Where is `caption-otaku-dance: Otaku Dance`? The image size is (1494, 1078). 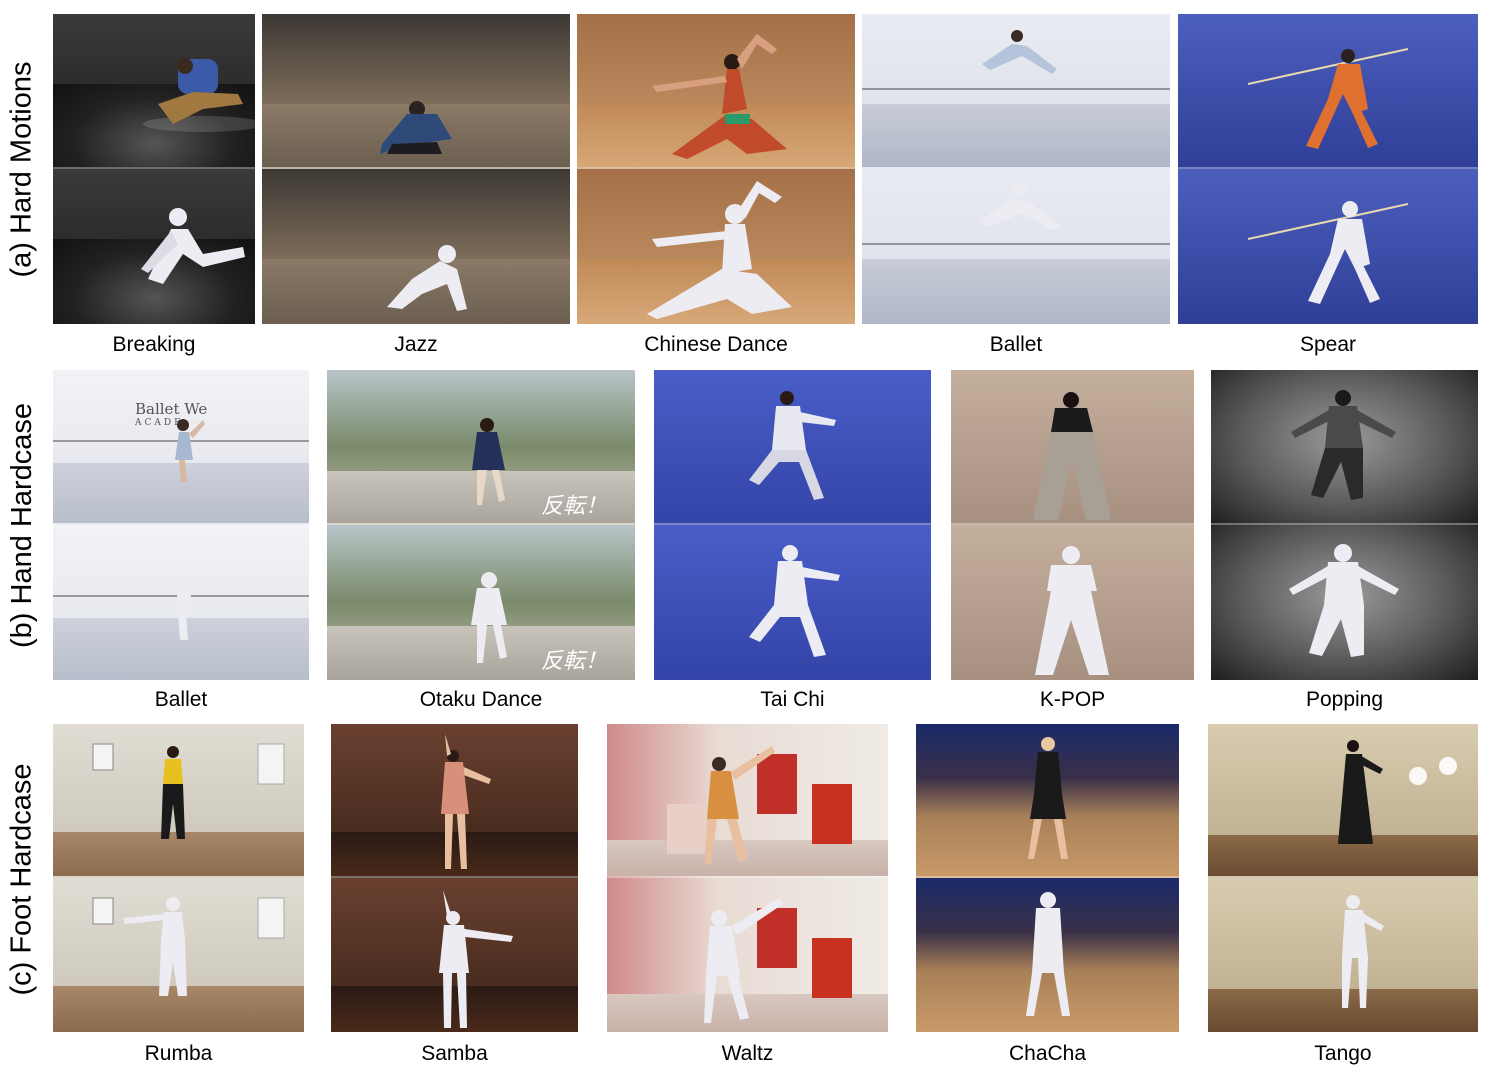
caption-otaku-dance: Otaku Dance is located at coordinates (481, 699).